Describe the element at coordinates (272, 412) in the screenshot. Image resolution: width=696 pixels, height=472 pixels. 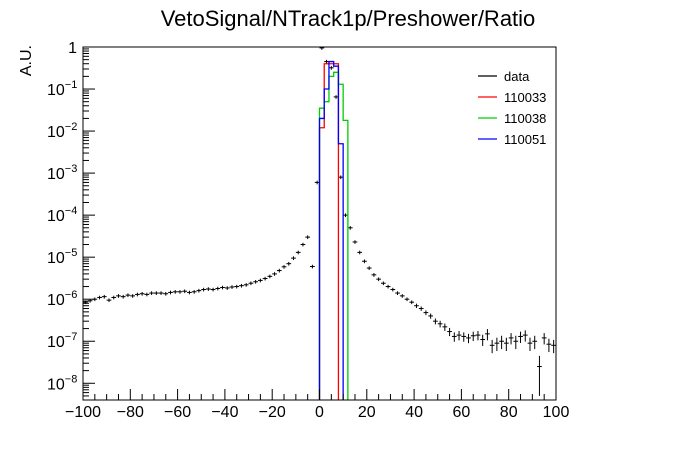
I see `x-tick-label: −20` at that location.